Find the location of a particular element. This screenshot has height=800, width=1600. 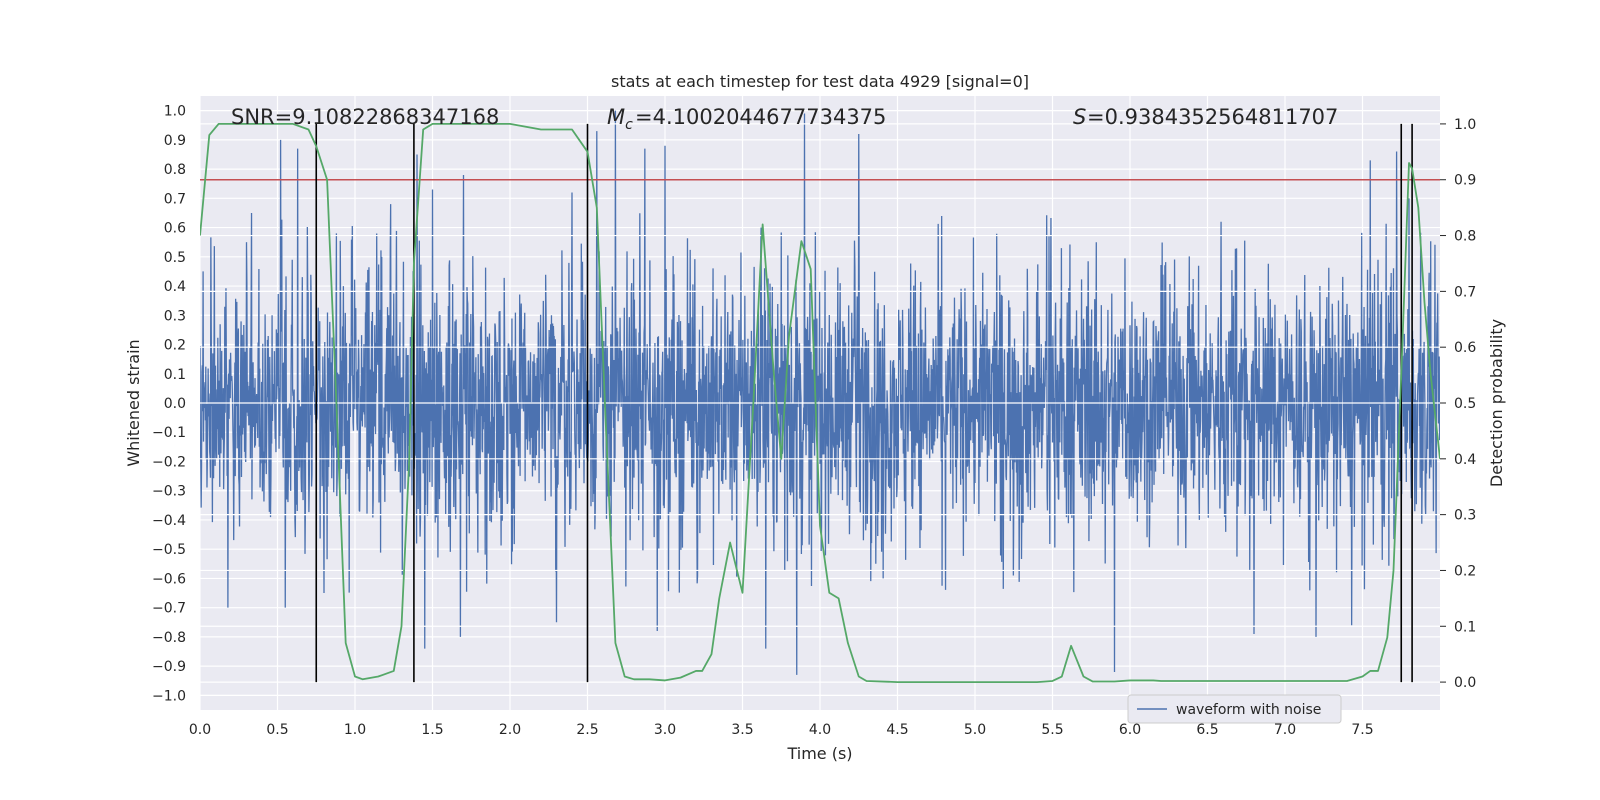

y-tick-label: −0.5 is located at coordinates (169, 550).